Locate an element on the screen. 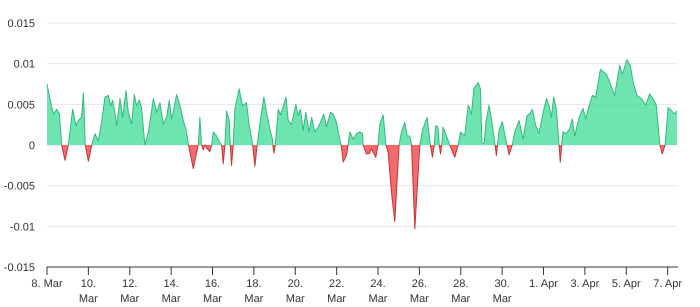  x-tick-label: 16. Mar is located at coordinates (212, 291).